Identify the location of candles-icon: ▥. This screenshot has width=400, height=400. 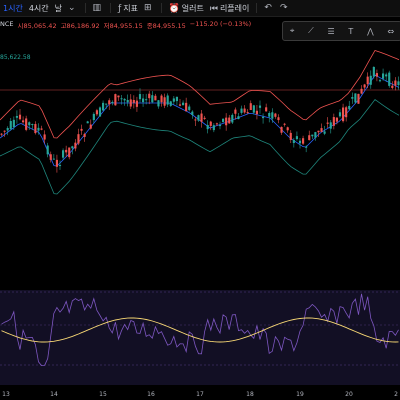
(97, 8).